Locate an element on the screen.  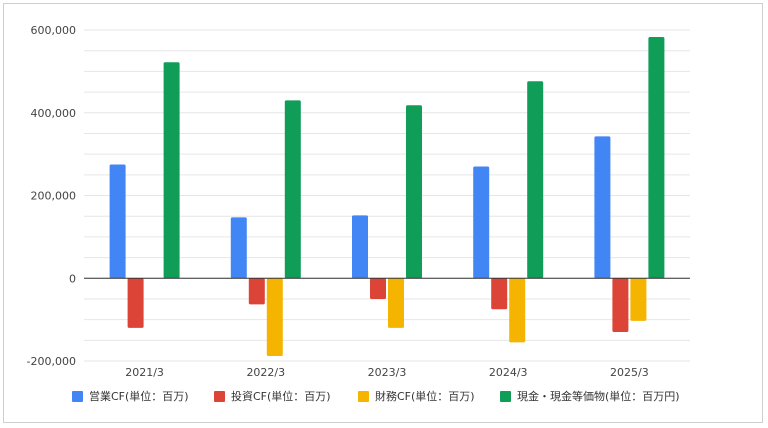
y-tick-label: 600,000 is located at coordinates (54, 30).